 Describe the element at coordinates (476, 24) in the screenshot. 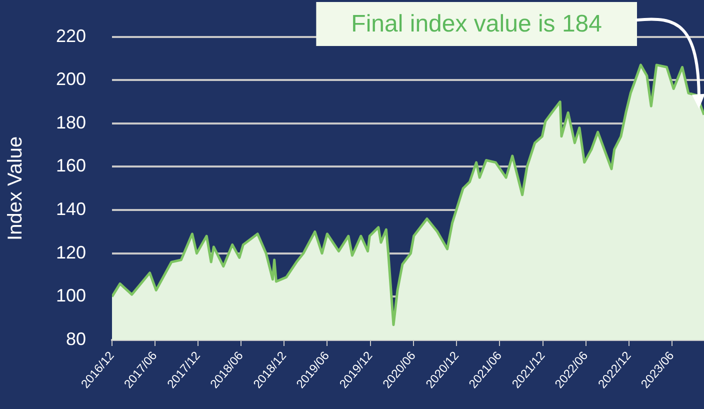

I see `annotation: Final index value is 184` at that location.